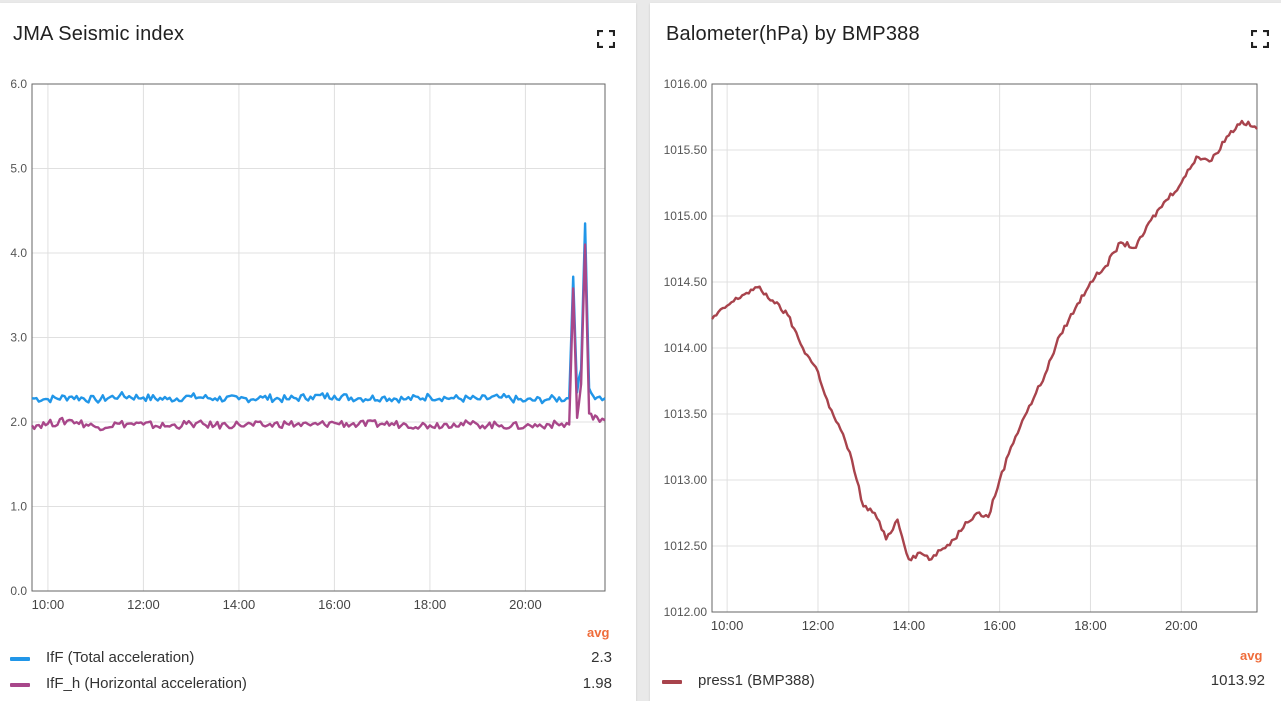  Describe the element at coordinates (315, 659) in the screenshot. I see `legend-item: IfF (Total acceleration) 2.3` at that location.